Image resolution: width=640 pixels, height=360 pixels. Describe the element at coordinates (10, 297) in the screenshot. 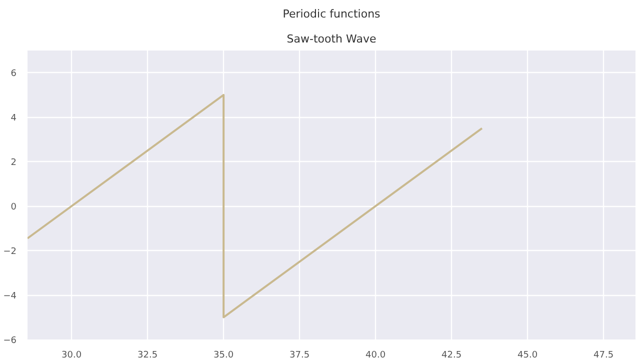

I see `y-tick-label: −4` at that location.